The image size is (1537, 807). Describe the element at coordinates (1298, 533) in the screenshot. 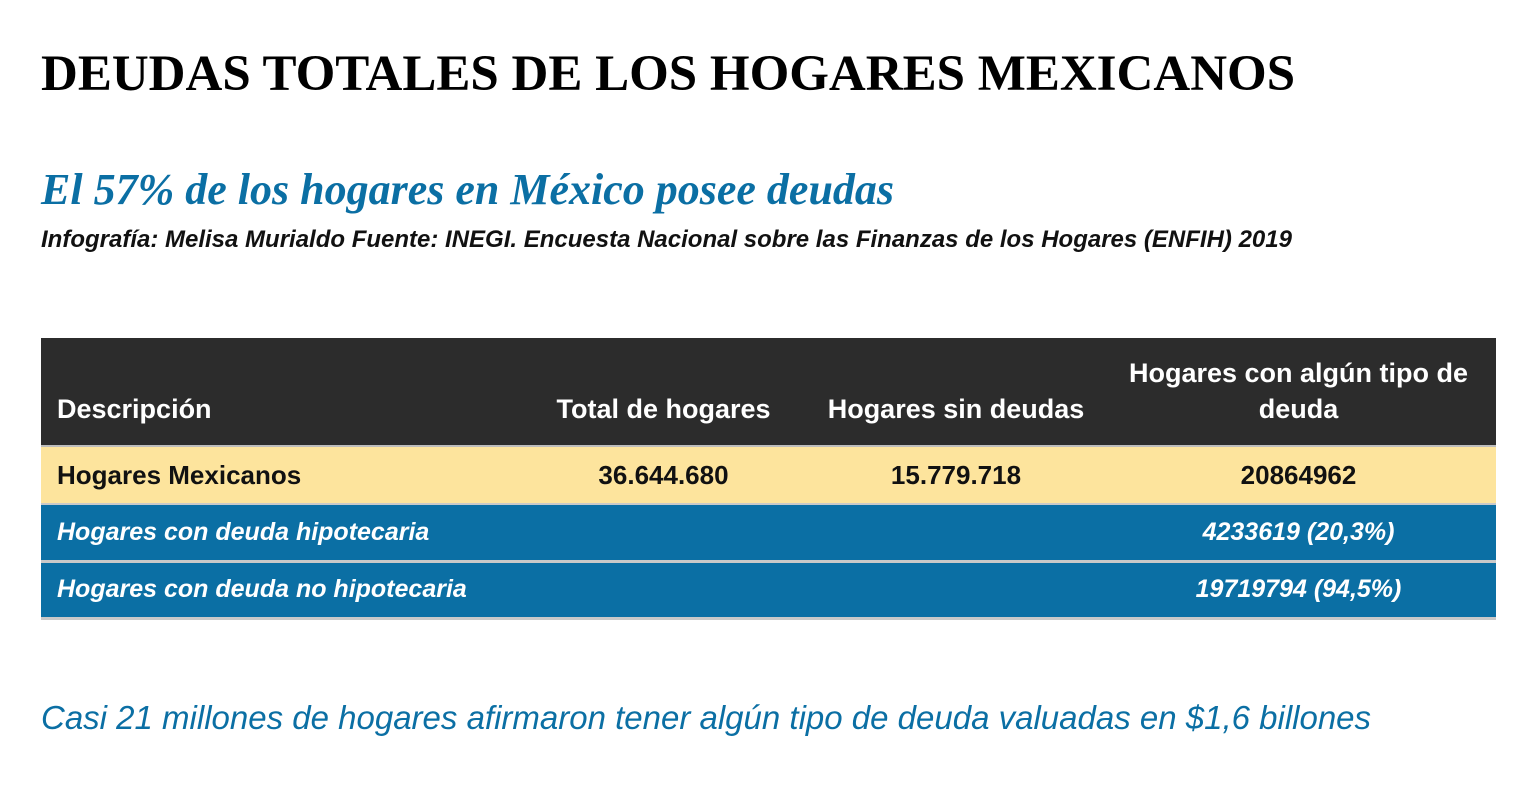

I see `table-cell: 4233619 (20,3%)` at that location.